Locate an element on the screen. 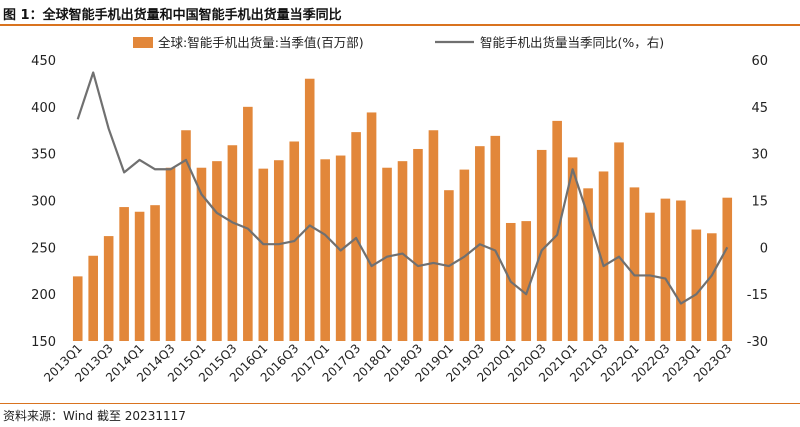 The image size is (800, 427). left-tick-label: 200 is located at coordinates (43, 295).